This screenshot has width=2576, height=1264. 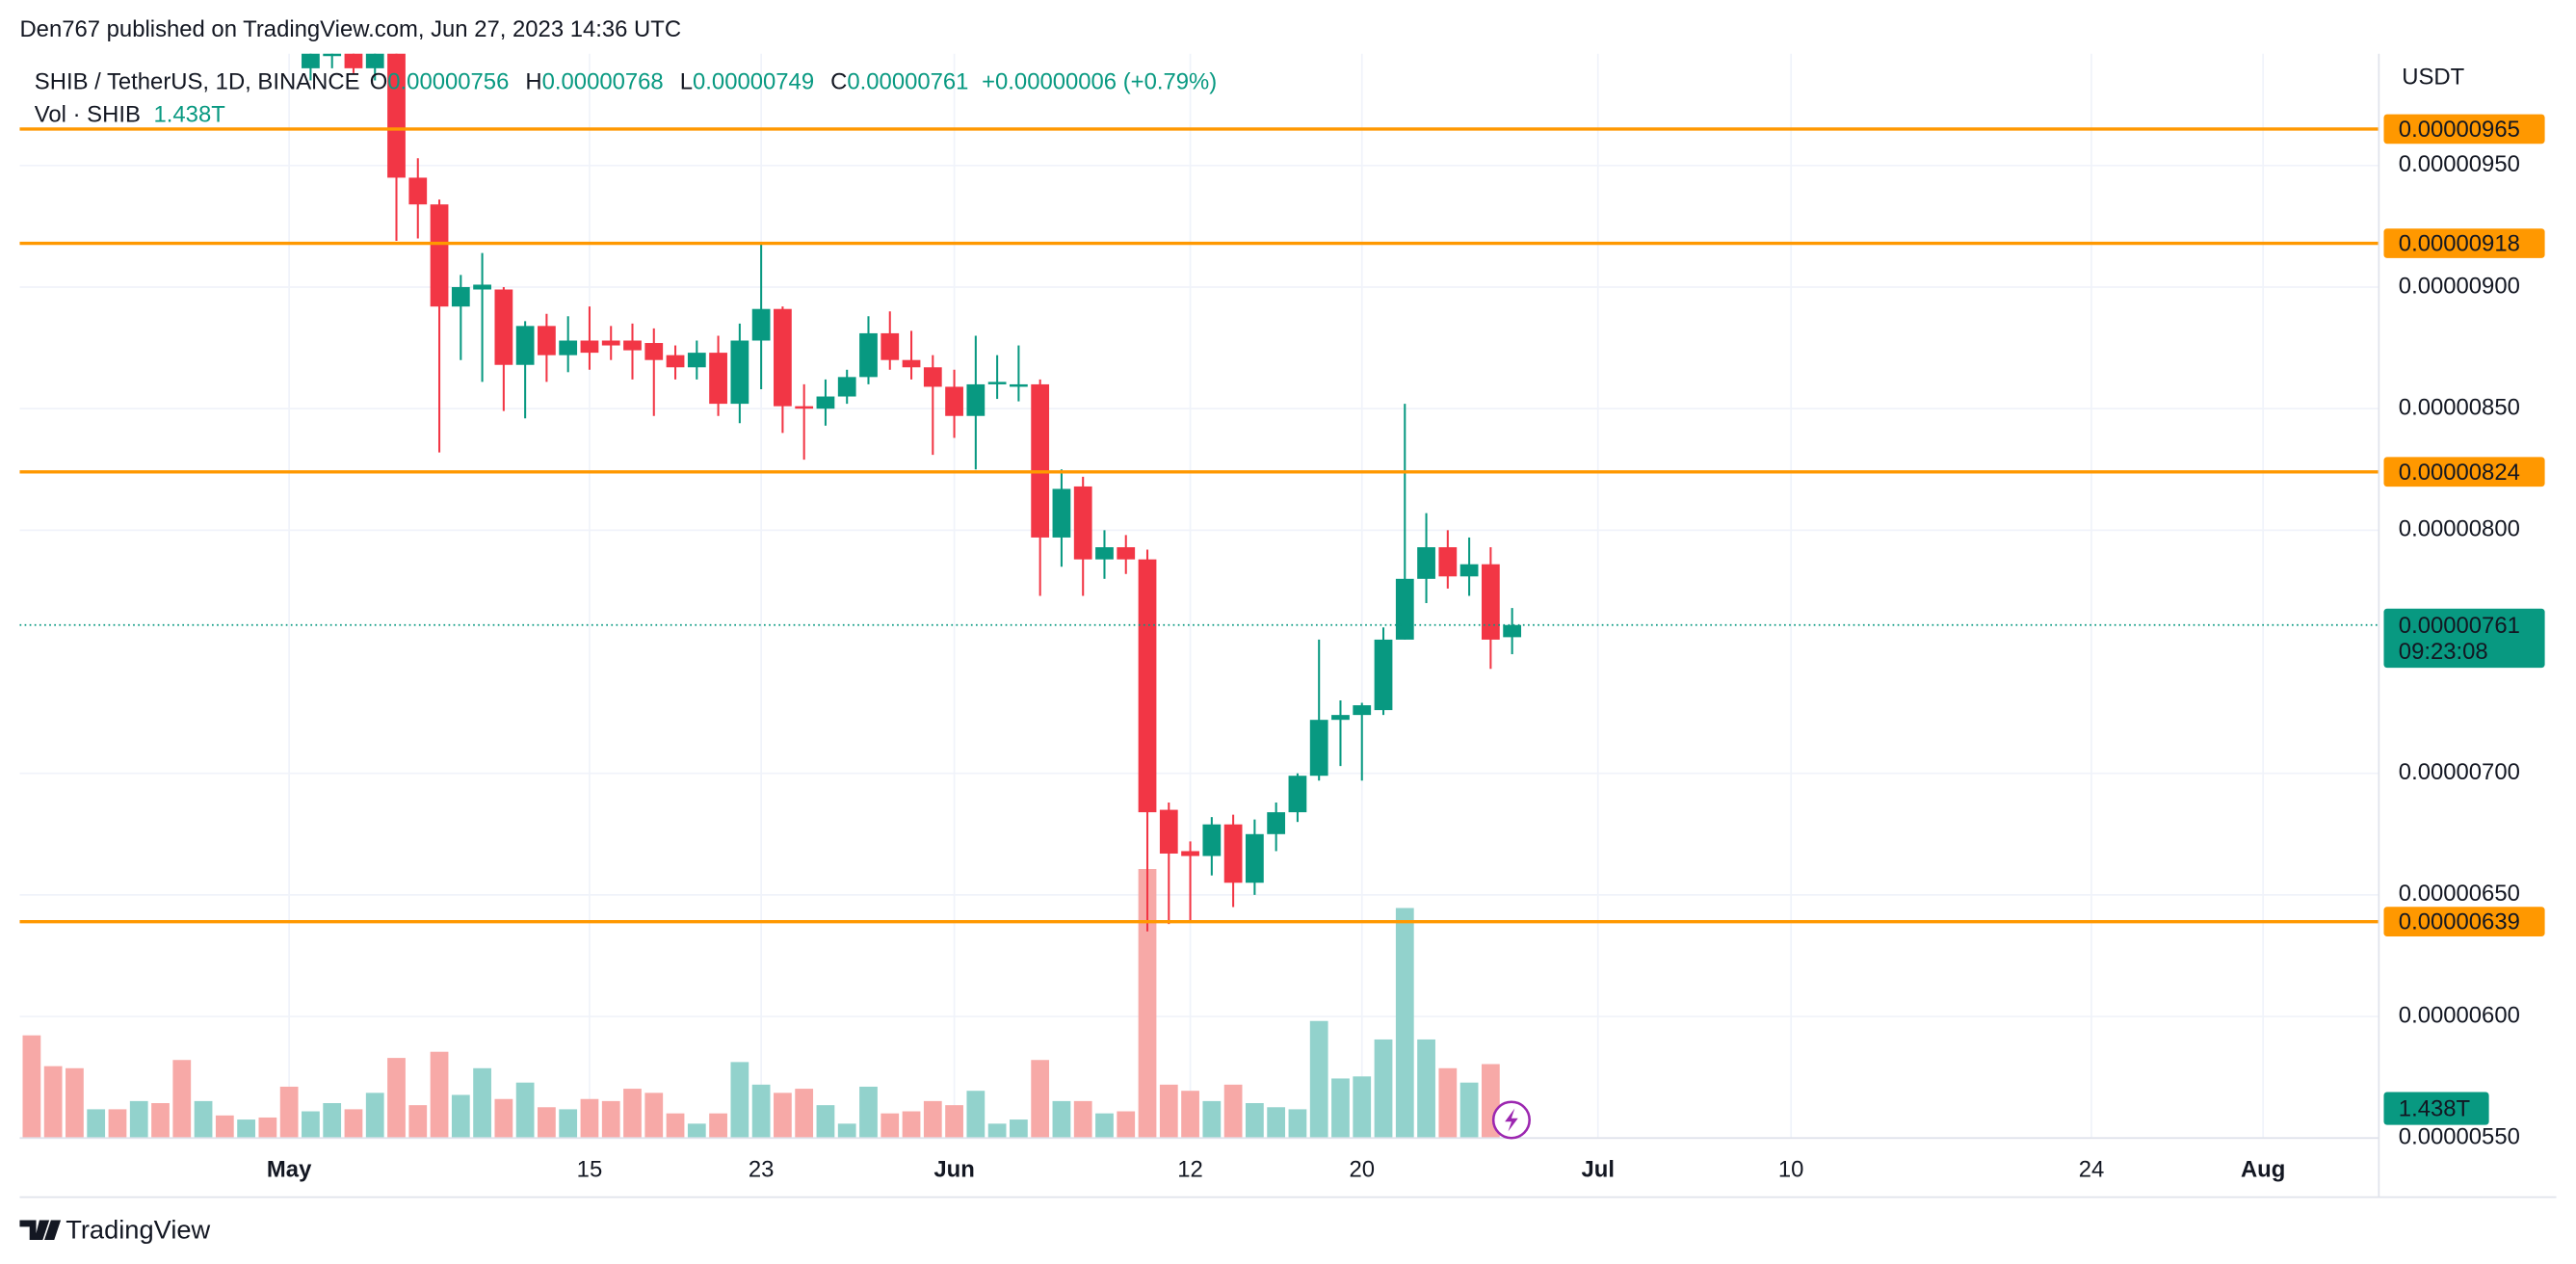 What do you see at coordinates (2460, 772) in the screenshot?
I see `y-tick-label: 0.00000700` at bounding box center [2460, 772].